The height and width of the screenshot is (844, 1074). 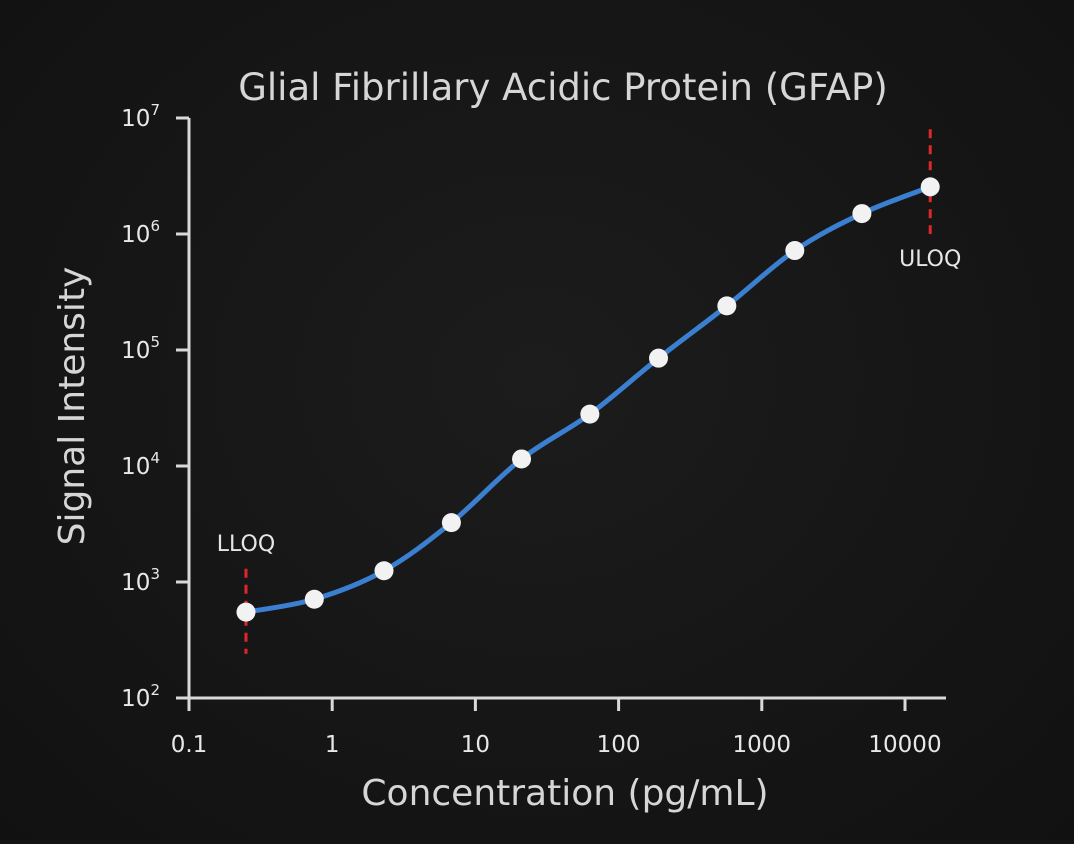 I want to click on x-tick-label: 10000, so click(x=904, y=745).